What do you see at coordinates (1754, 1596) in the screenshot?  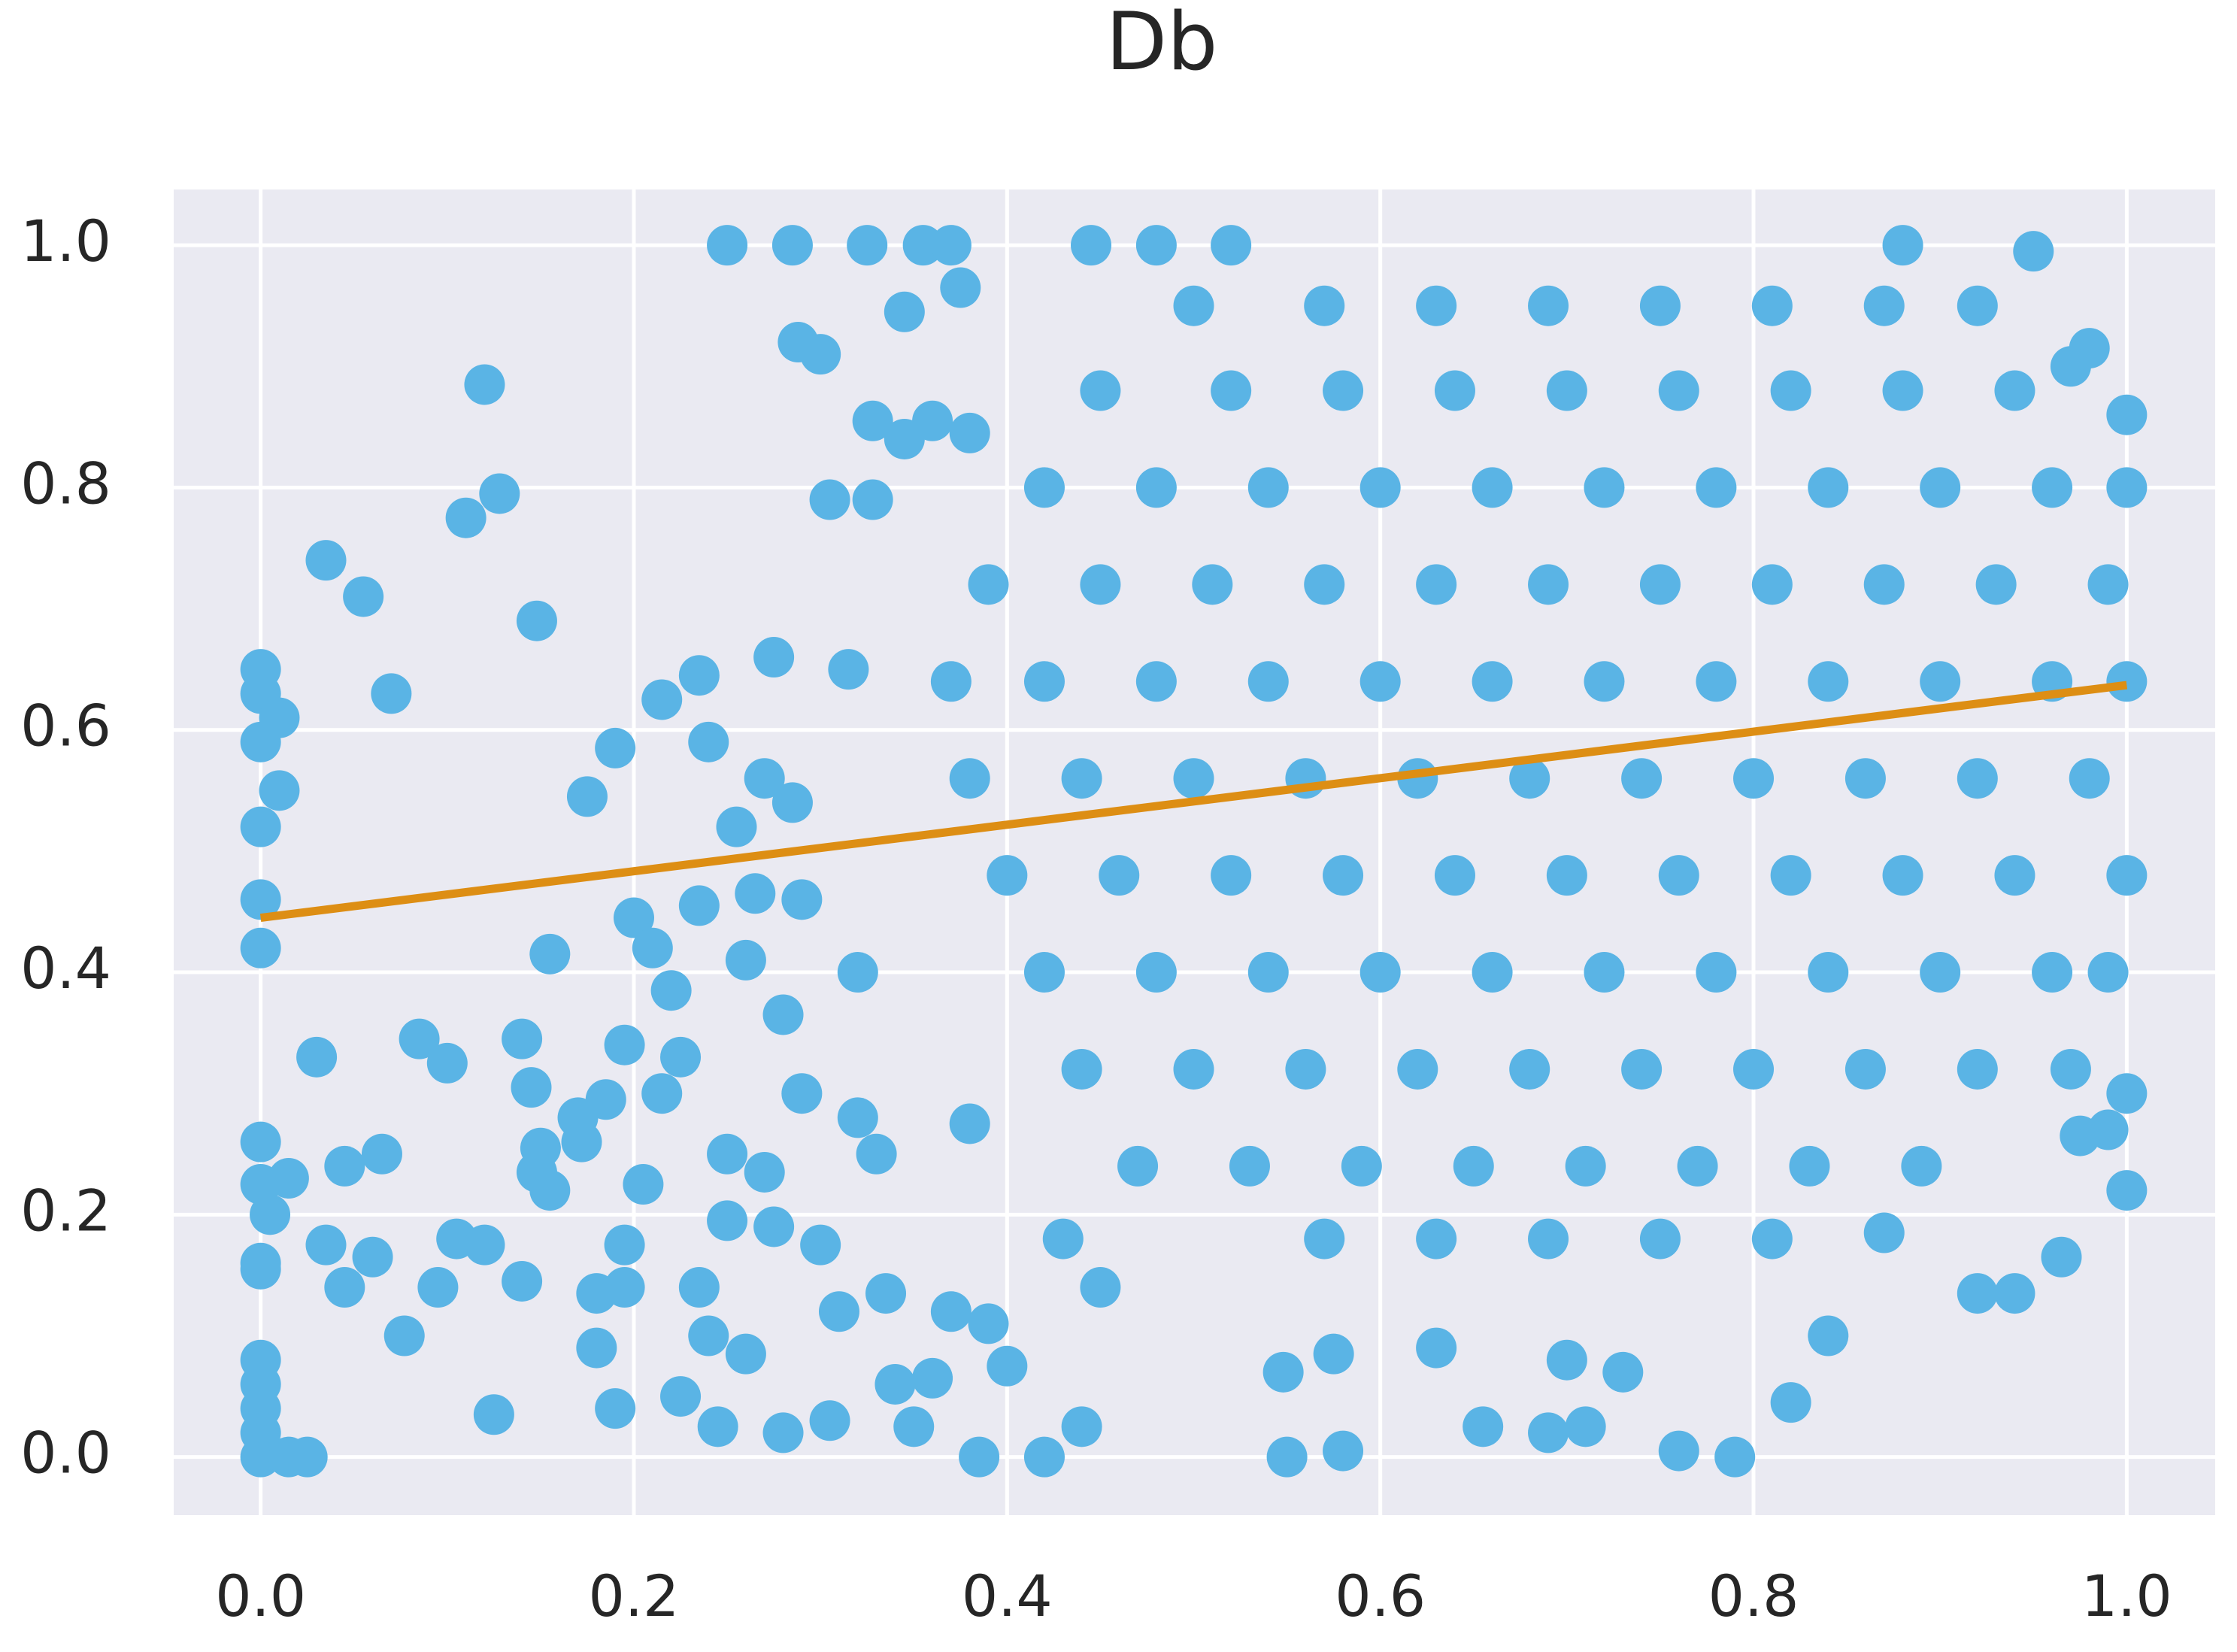 I see `x-tick-label: 0.8` at bounding box center [1754, 1596].